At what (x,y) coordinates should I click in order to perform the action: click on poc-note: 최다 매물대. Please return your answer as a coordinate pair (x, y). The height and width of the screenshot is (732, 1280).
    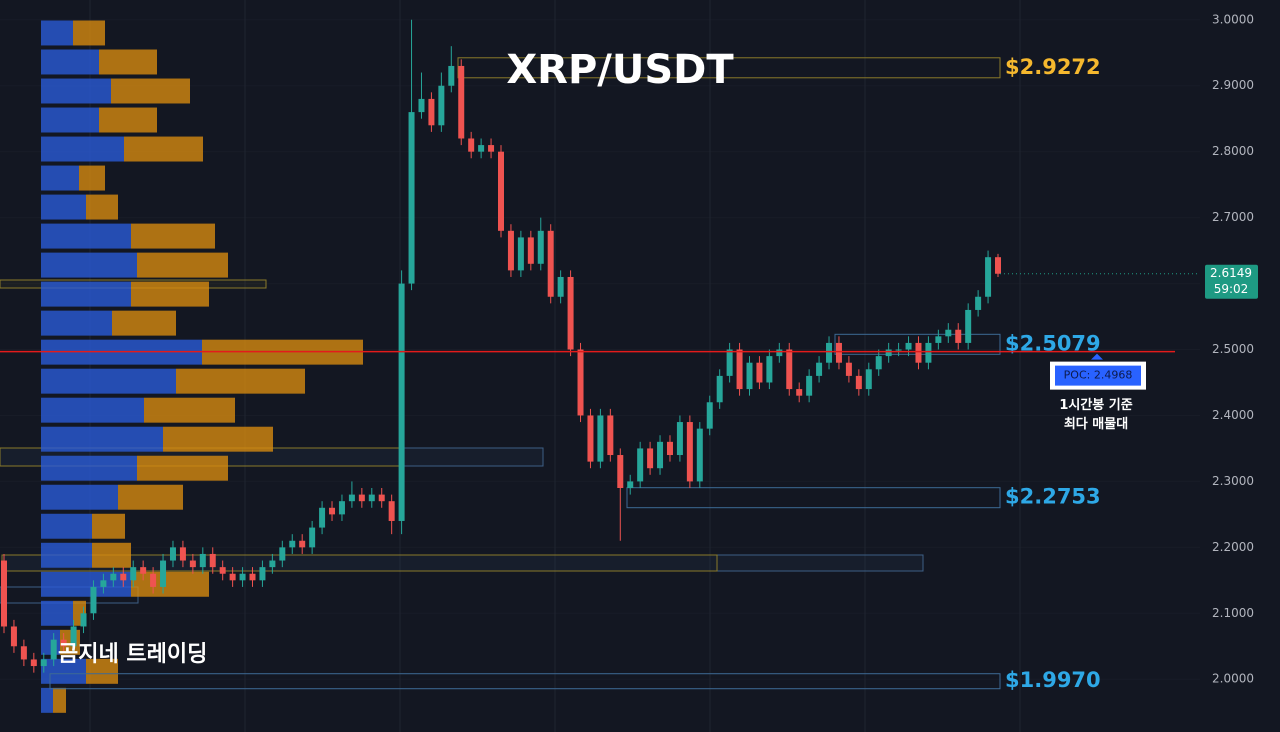
    Looking at the image, I should click on (1096, 424).